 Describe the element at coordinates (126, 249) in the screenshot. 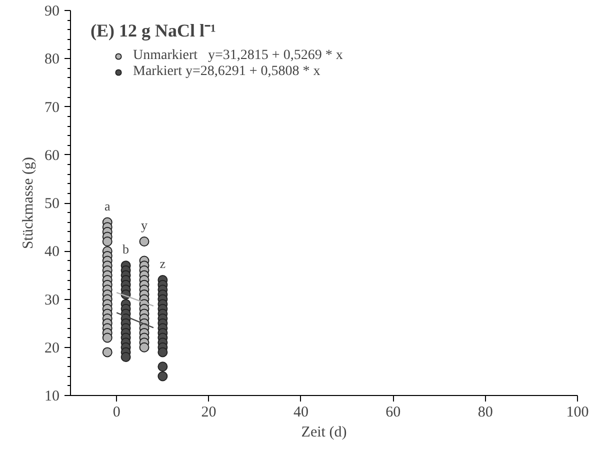

I see `annotation: b` at that location.